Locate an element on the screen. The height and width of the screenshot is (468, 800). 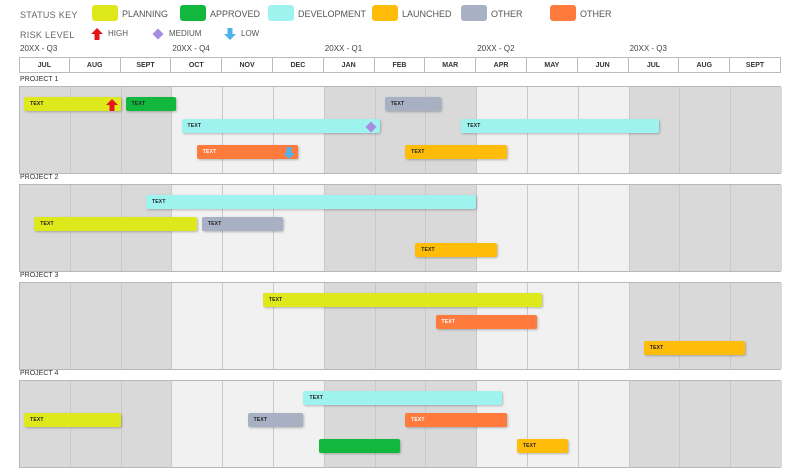
month-header-cell: OCT is located at coordinates (197, 65).